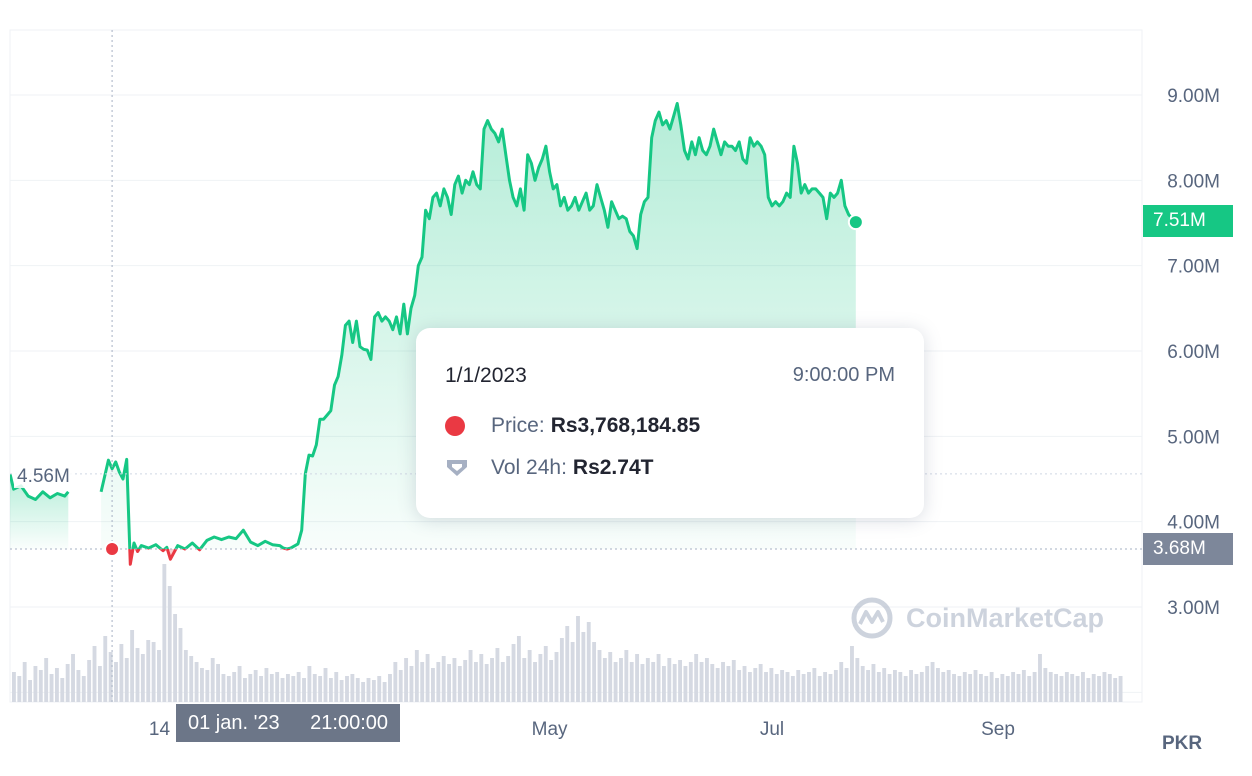  Describe the element at coordinates (1193, 96) in the screenshot. I see `y-tick-label: 9.00M` at that location.